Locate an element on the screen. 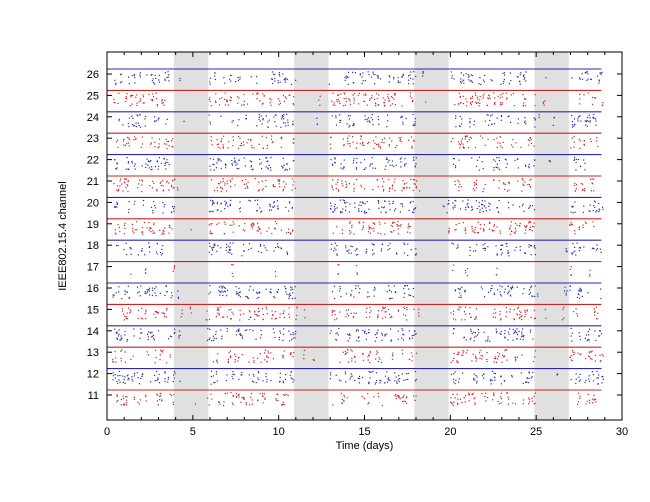  x-tick-label-30: 30 is located at coordinates (622, 432).